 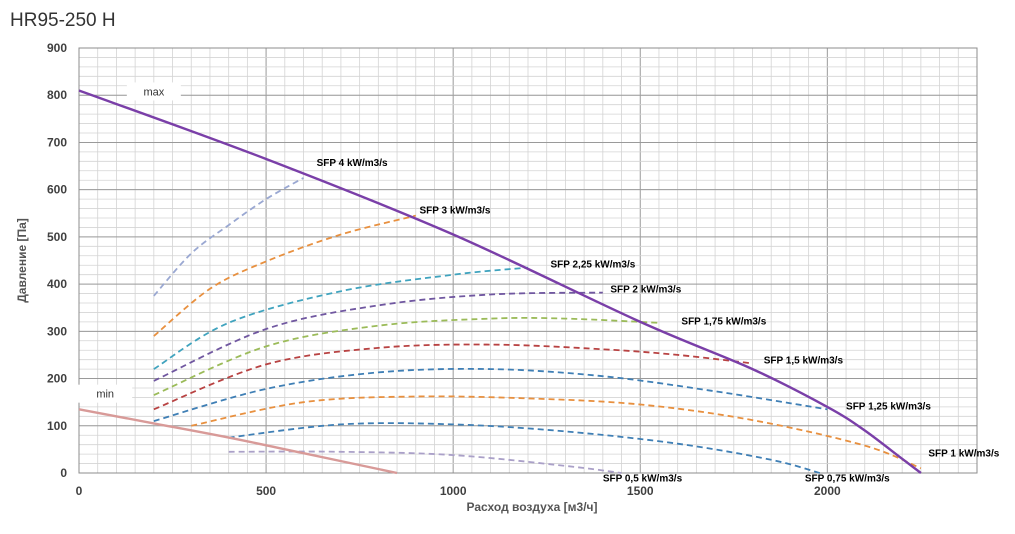 I want to click on x-tick-label: 2000, so click(x=827, y=491).